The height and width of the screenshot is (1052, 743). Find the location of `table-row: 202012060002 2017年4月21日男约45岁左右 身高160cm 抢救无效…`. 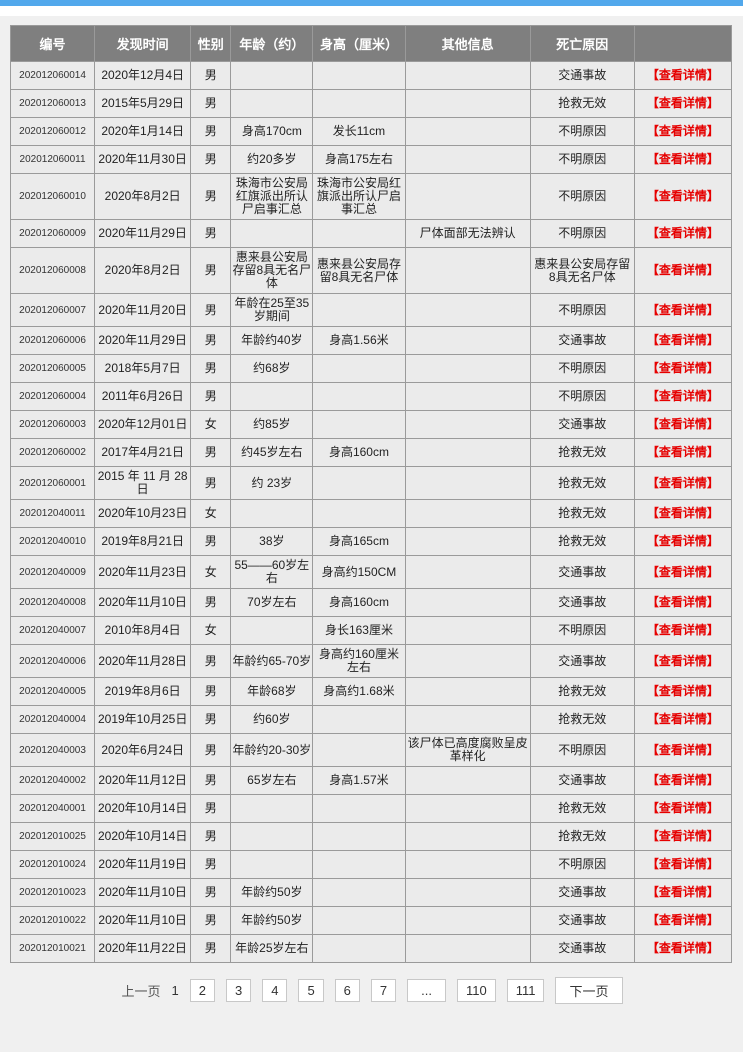

table-row: 202012060002 2017年4月21日男约45岁左右 身高160cm 抢救无效… is located at coordinates (371, 452).